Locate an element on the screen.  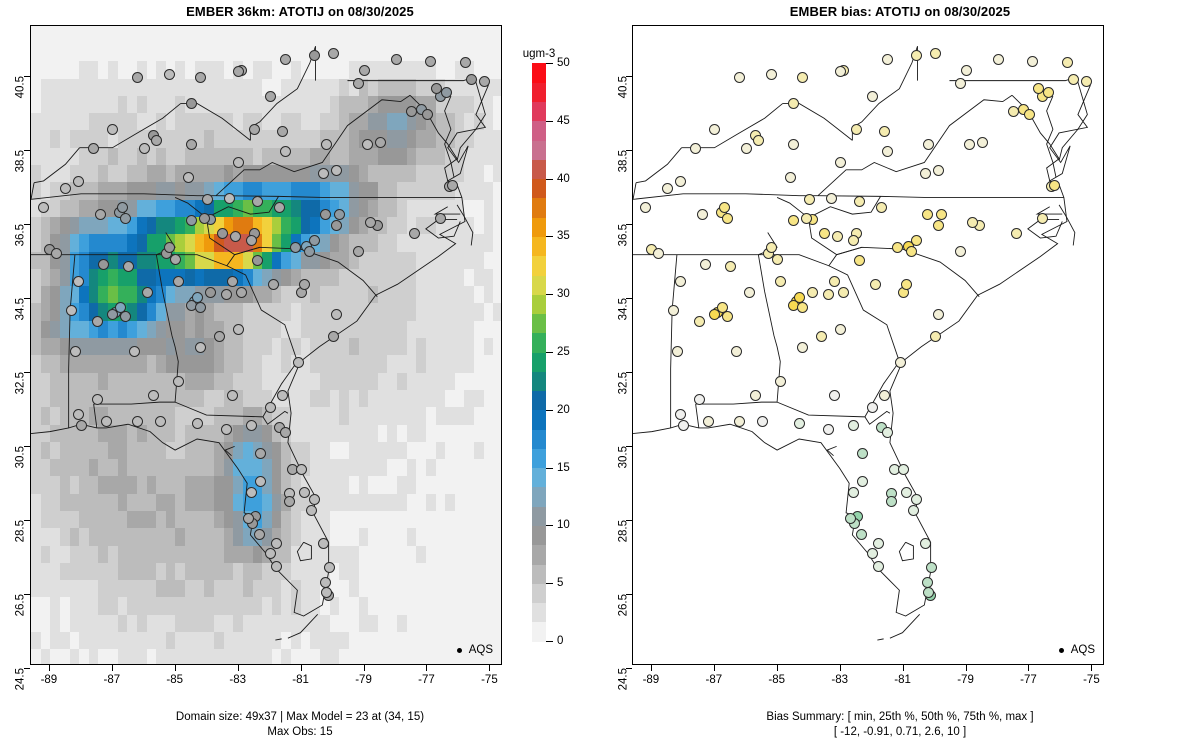
x-tick-label: -83 is located at coordinates (839, 680).